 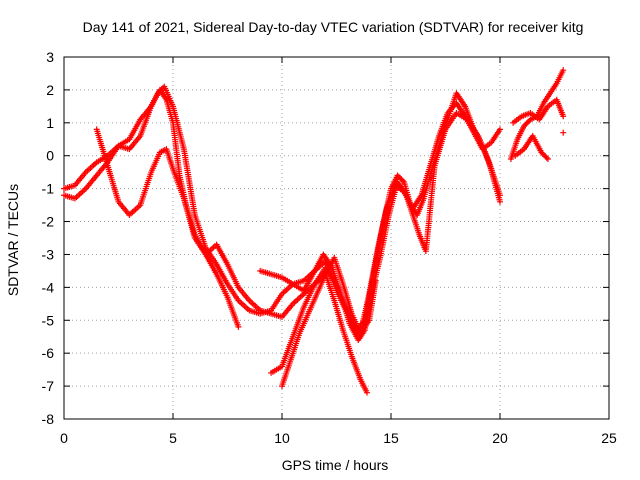 What do you see at coordinates (48, 320) in the screenshot?
I see `y-tick-label: -5` at bounding box center [48, 320].